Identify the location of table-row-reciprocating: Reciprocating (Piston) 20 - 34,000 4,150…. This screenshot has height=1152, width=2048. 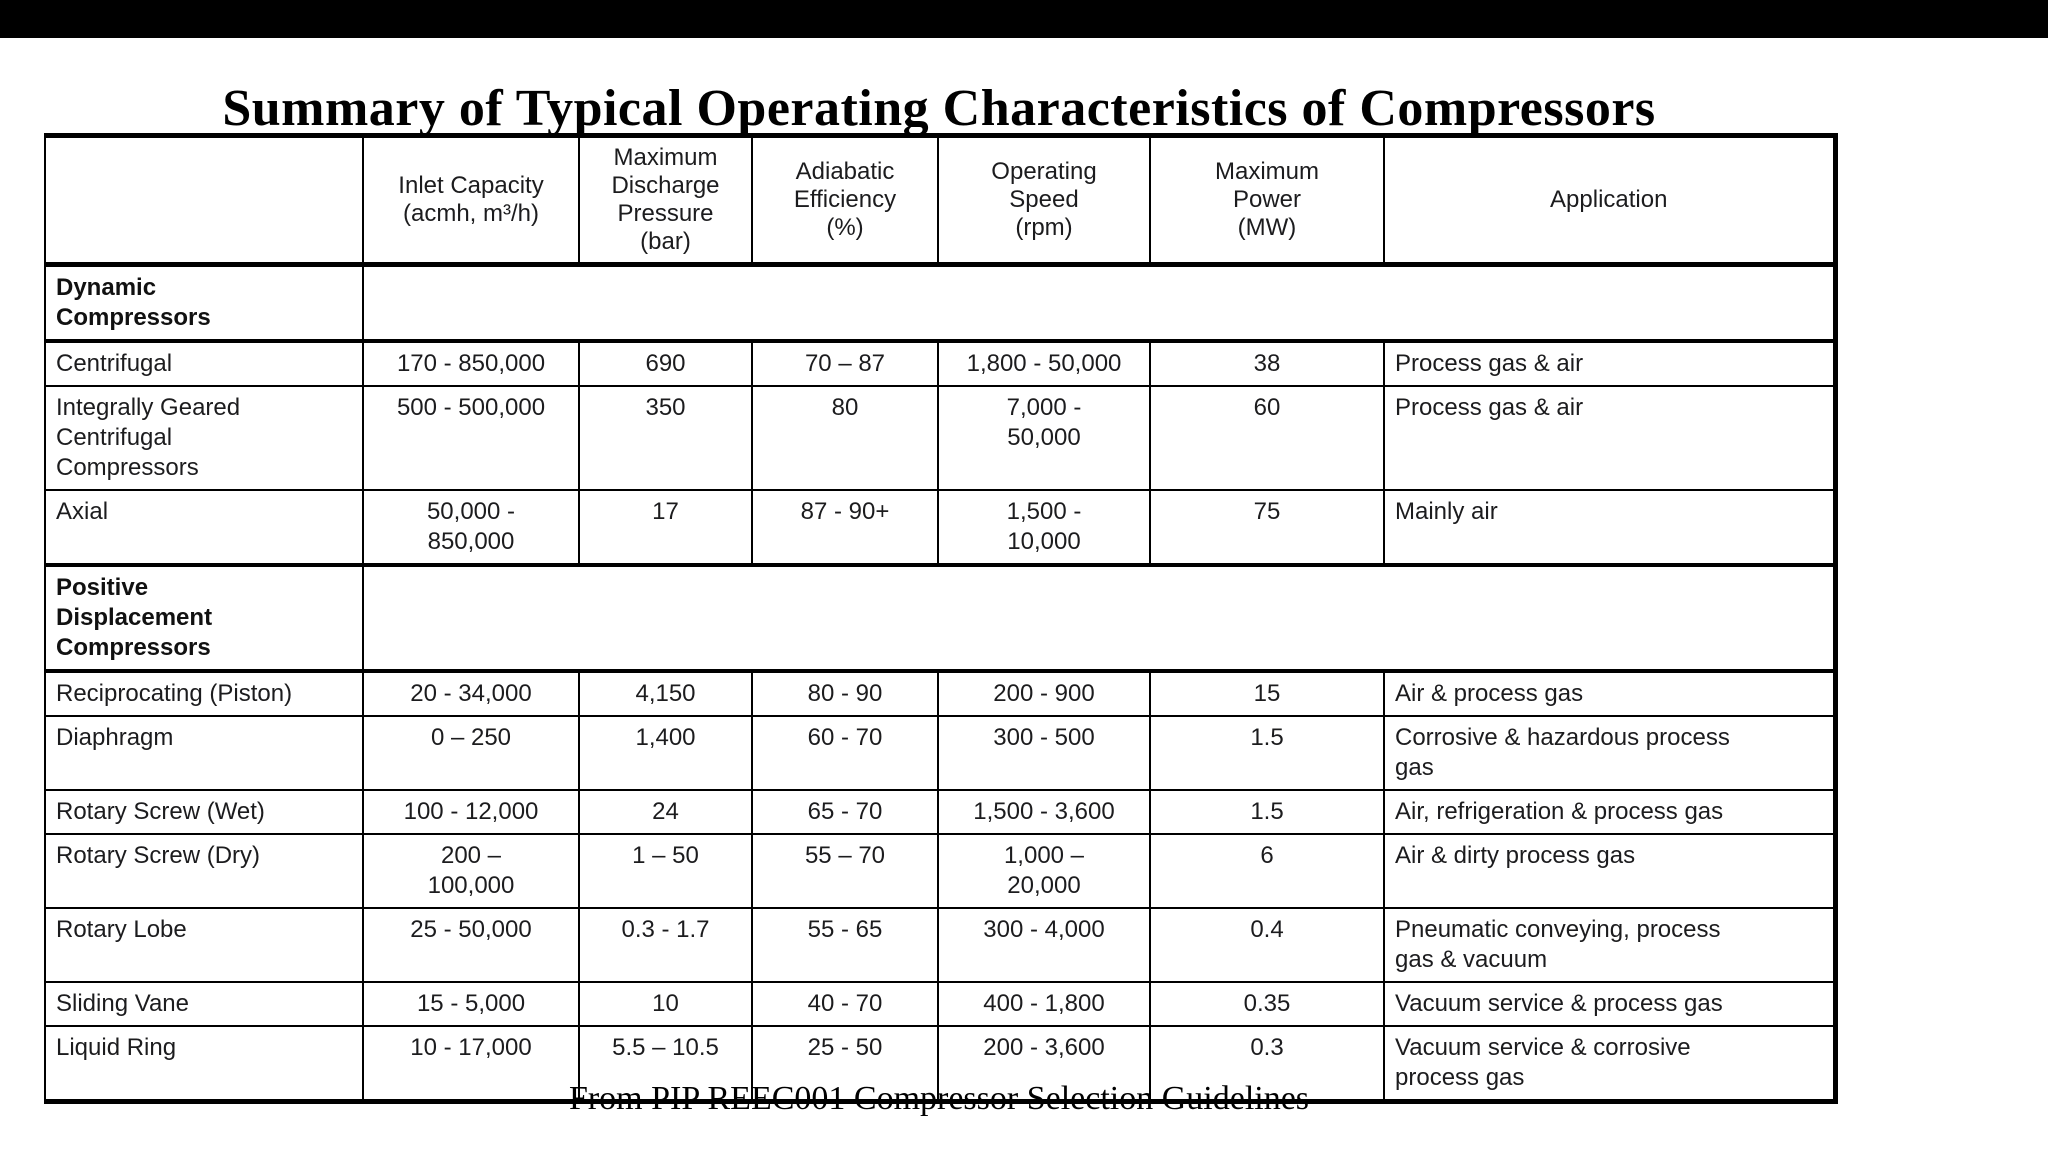
(941, 693).